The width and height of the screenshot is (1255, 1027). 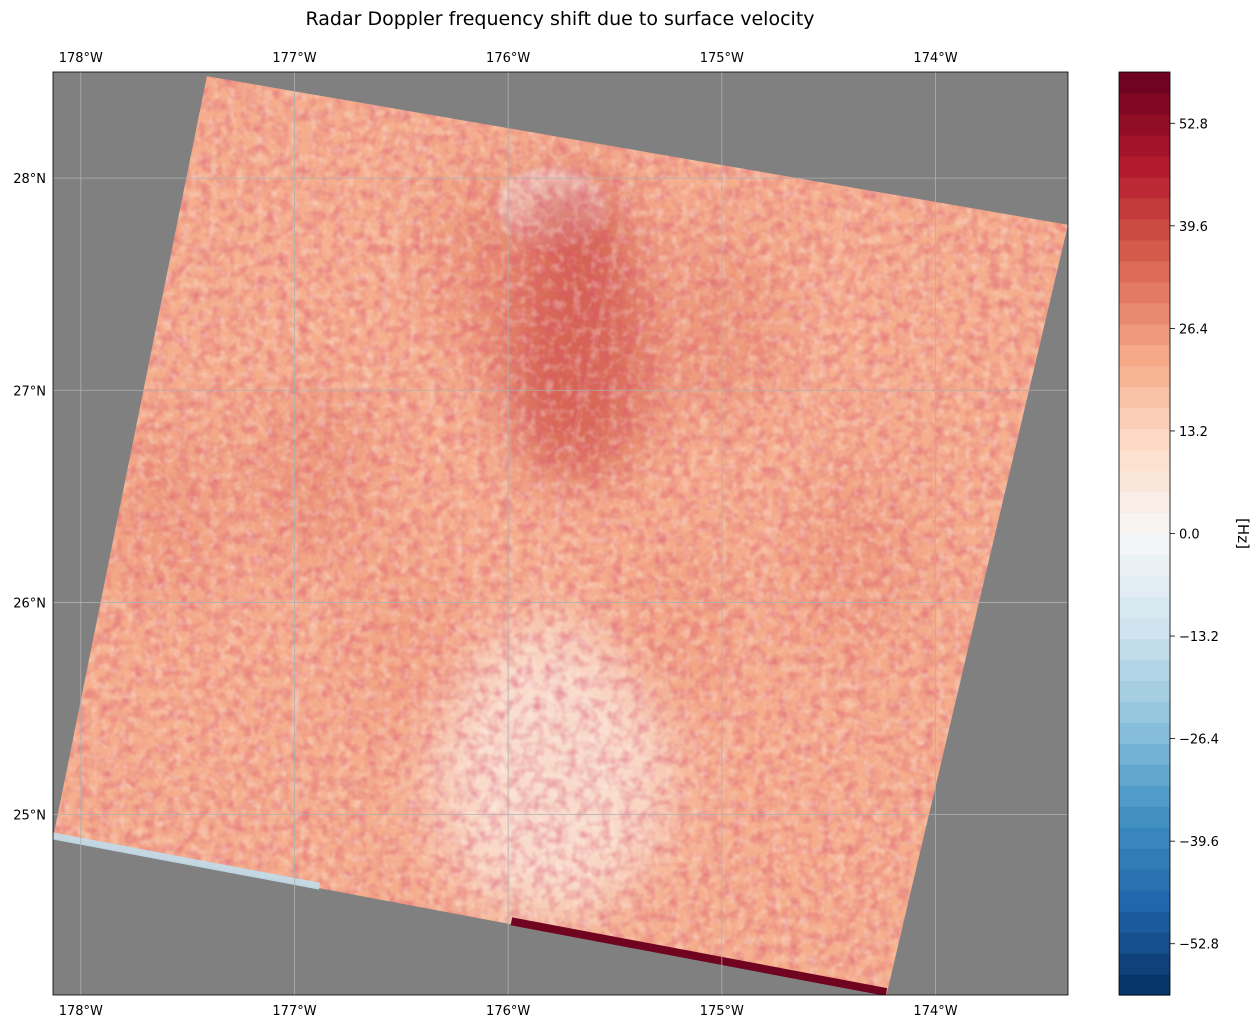 What do you see at coordinates (508, 1011) in the screenshot?
I see `x-tick-label-bottom: 176°W` at bounding box center [508, 1011].